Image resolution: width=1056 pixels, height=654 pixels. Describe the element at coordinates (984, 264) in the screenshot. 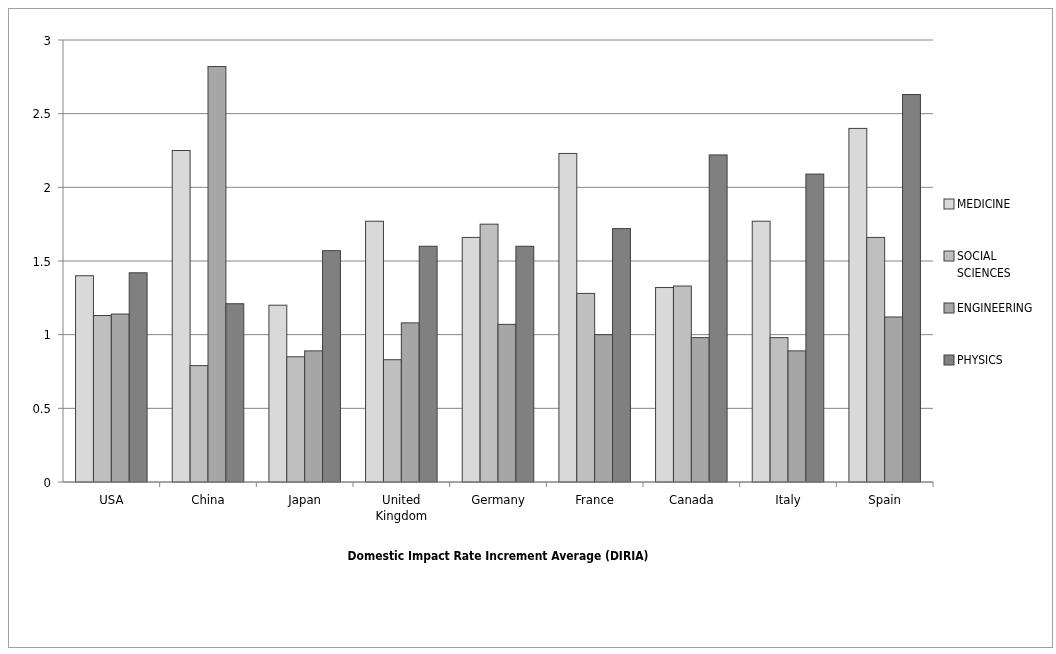

I see `legend-label: SOCIAL SCIENCES` at that location.